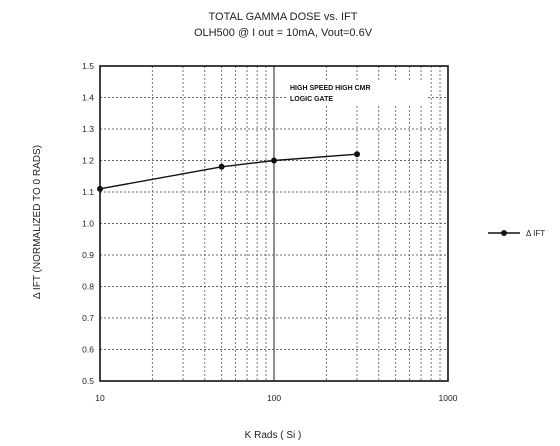 The height and width of the screenshot is (446, 560). What do you see at coordinates (283, 17) in the screenshot?
I see `chart-title: TOTAL GAMMA DOSE vs. IFT` at bounding box center [283, 17].